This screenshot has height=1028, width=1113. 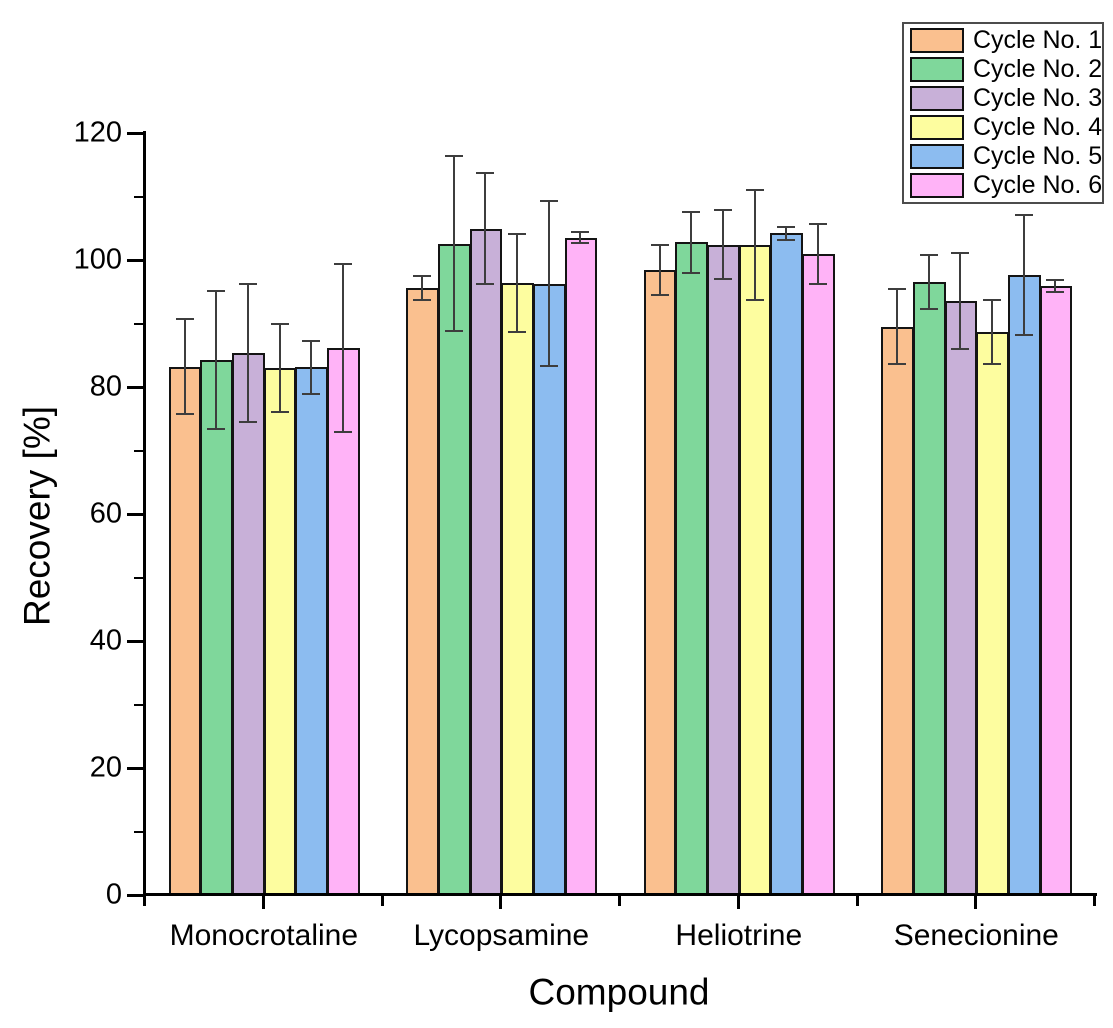 What do you see at coordinates (501, 935) in the screenshot?
I see `x-category-label-lycopsamine: Lycopsamine` at bounding box center [501, 935].